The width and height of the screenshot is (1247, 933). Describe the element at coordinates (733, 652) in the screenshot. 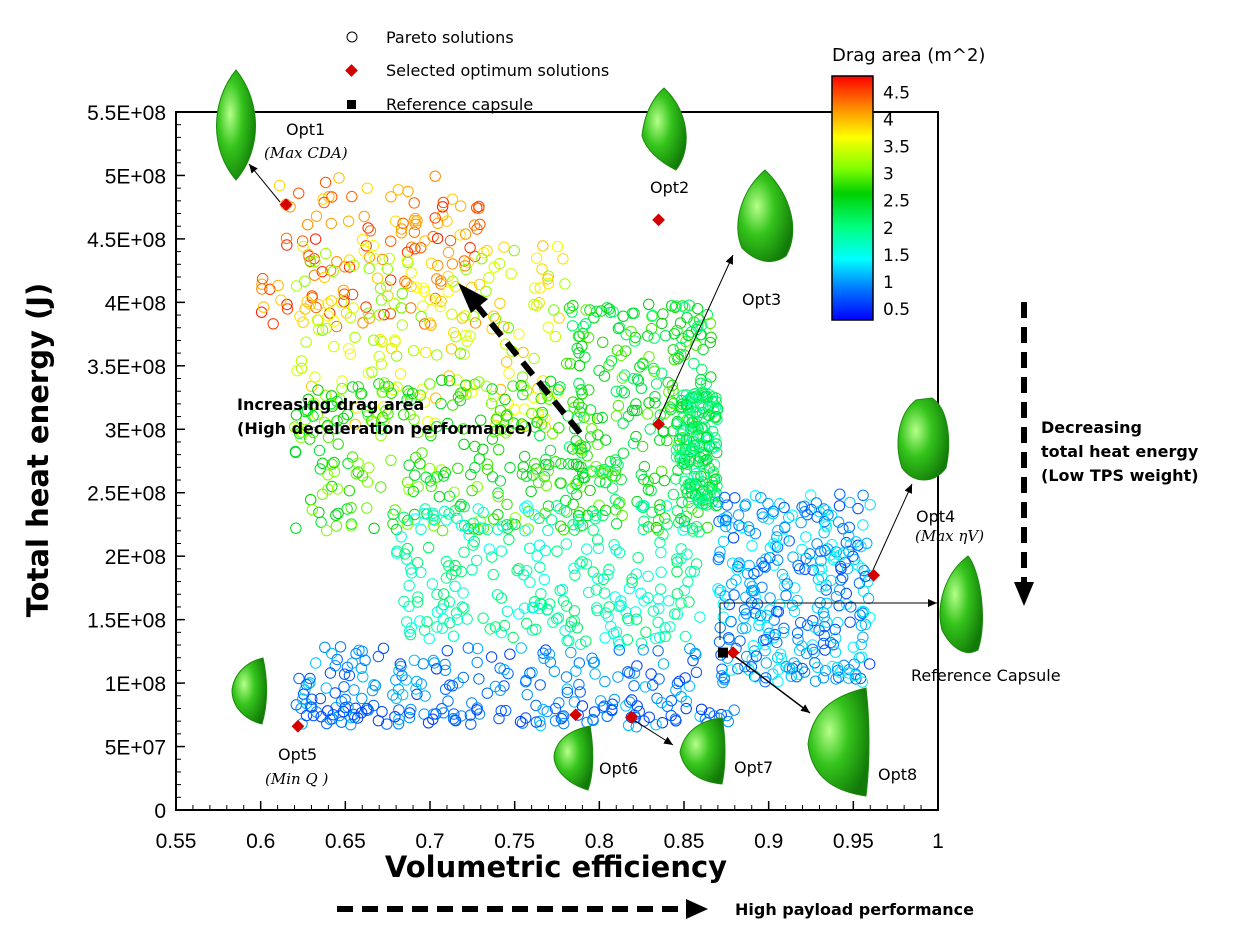

I see `optimum-marker-opt8` at that location.